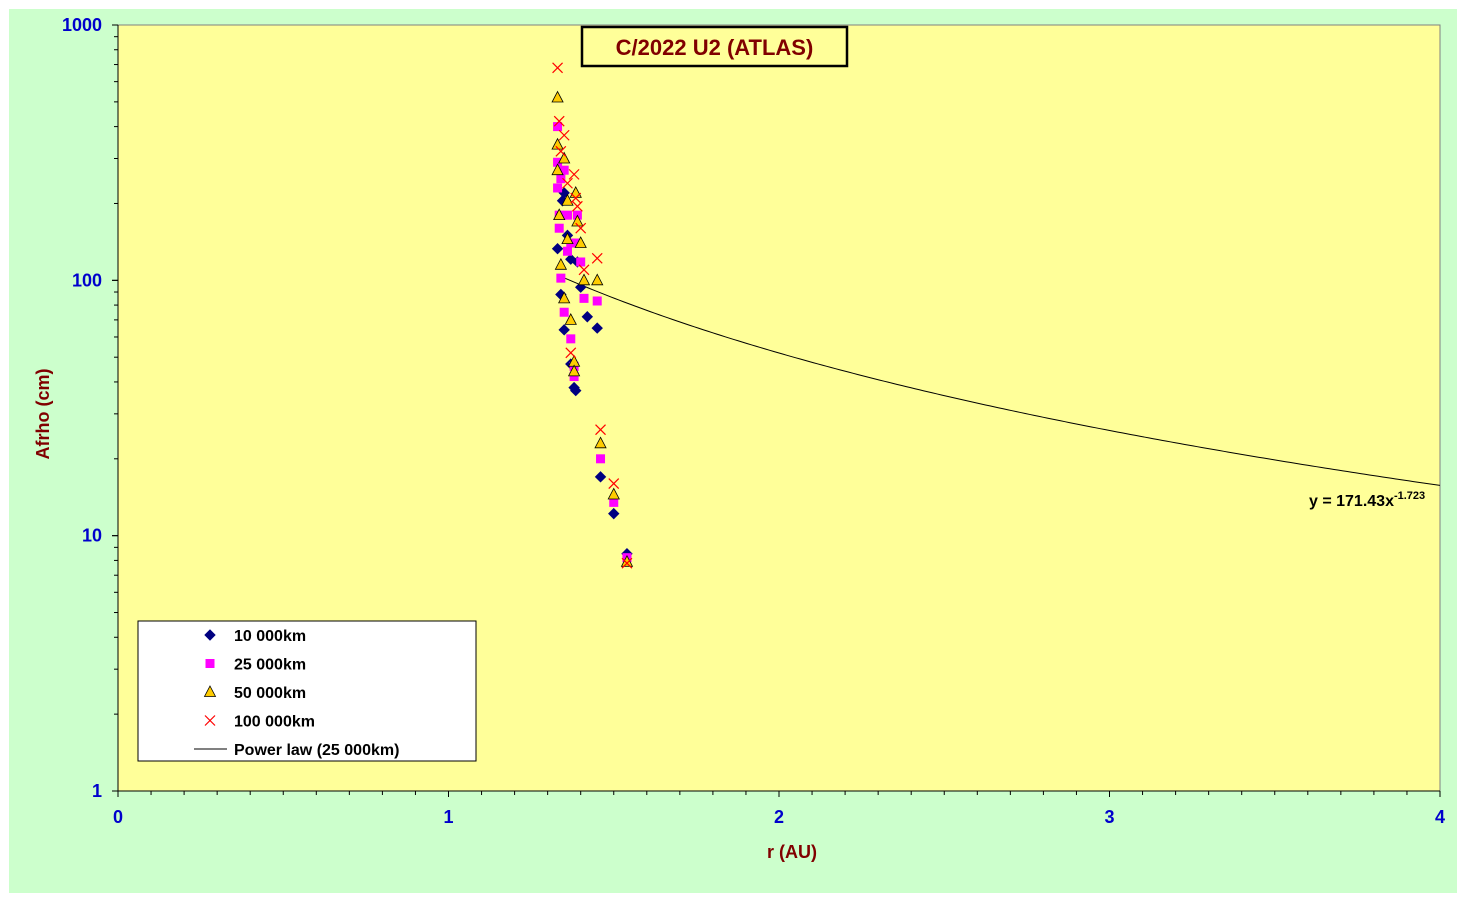  What do you see at coordinates (270, 636) in the screenshot?
I see `legend-label: 10 000km` at bounding box center [270, 636].